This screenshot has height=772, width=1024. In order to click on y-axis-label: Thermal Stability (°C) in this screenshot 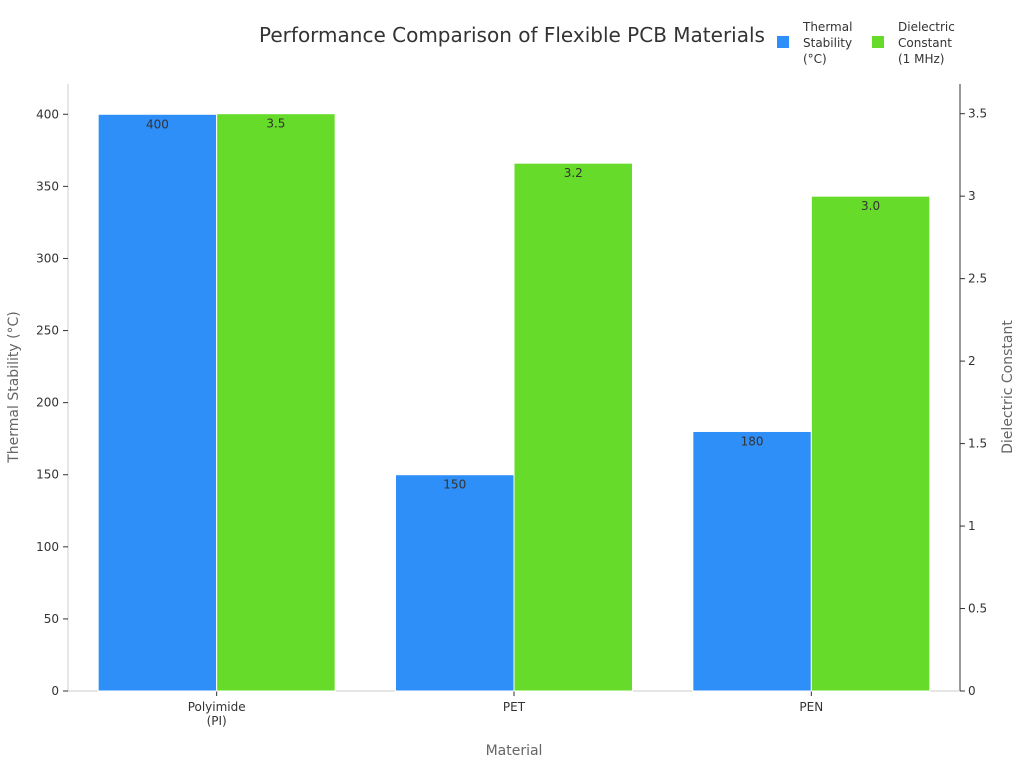, I will do `click(14, 387)`.